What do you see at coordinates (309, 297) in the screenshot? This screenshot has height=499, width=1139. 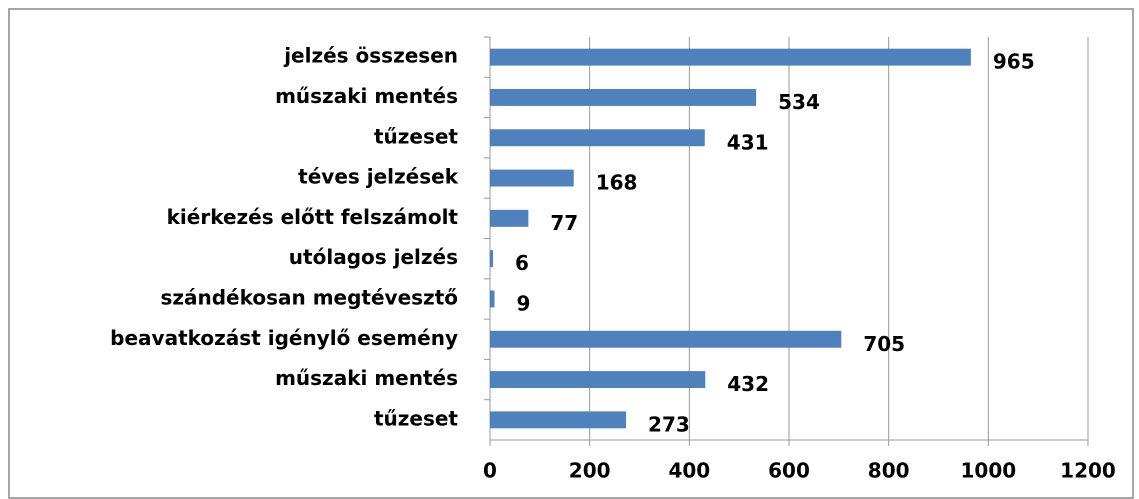 I see `y-tick-label: szándékosan megtévesztő` at bounding box center [309, 297].